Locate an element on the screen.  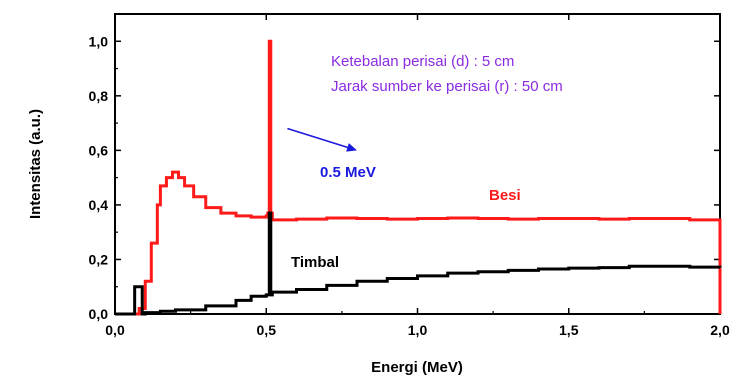
arrow-head is located at coordinates (351, 147).